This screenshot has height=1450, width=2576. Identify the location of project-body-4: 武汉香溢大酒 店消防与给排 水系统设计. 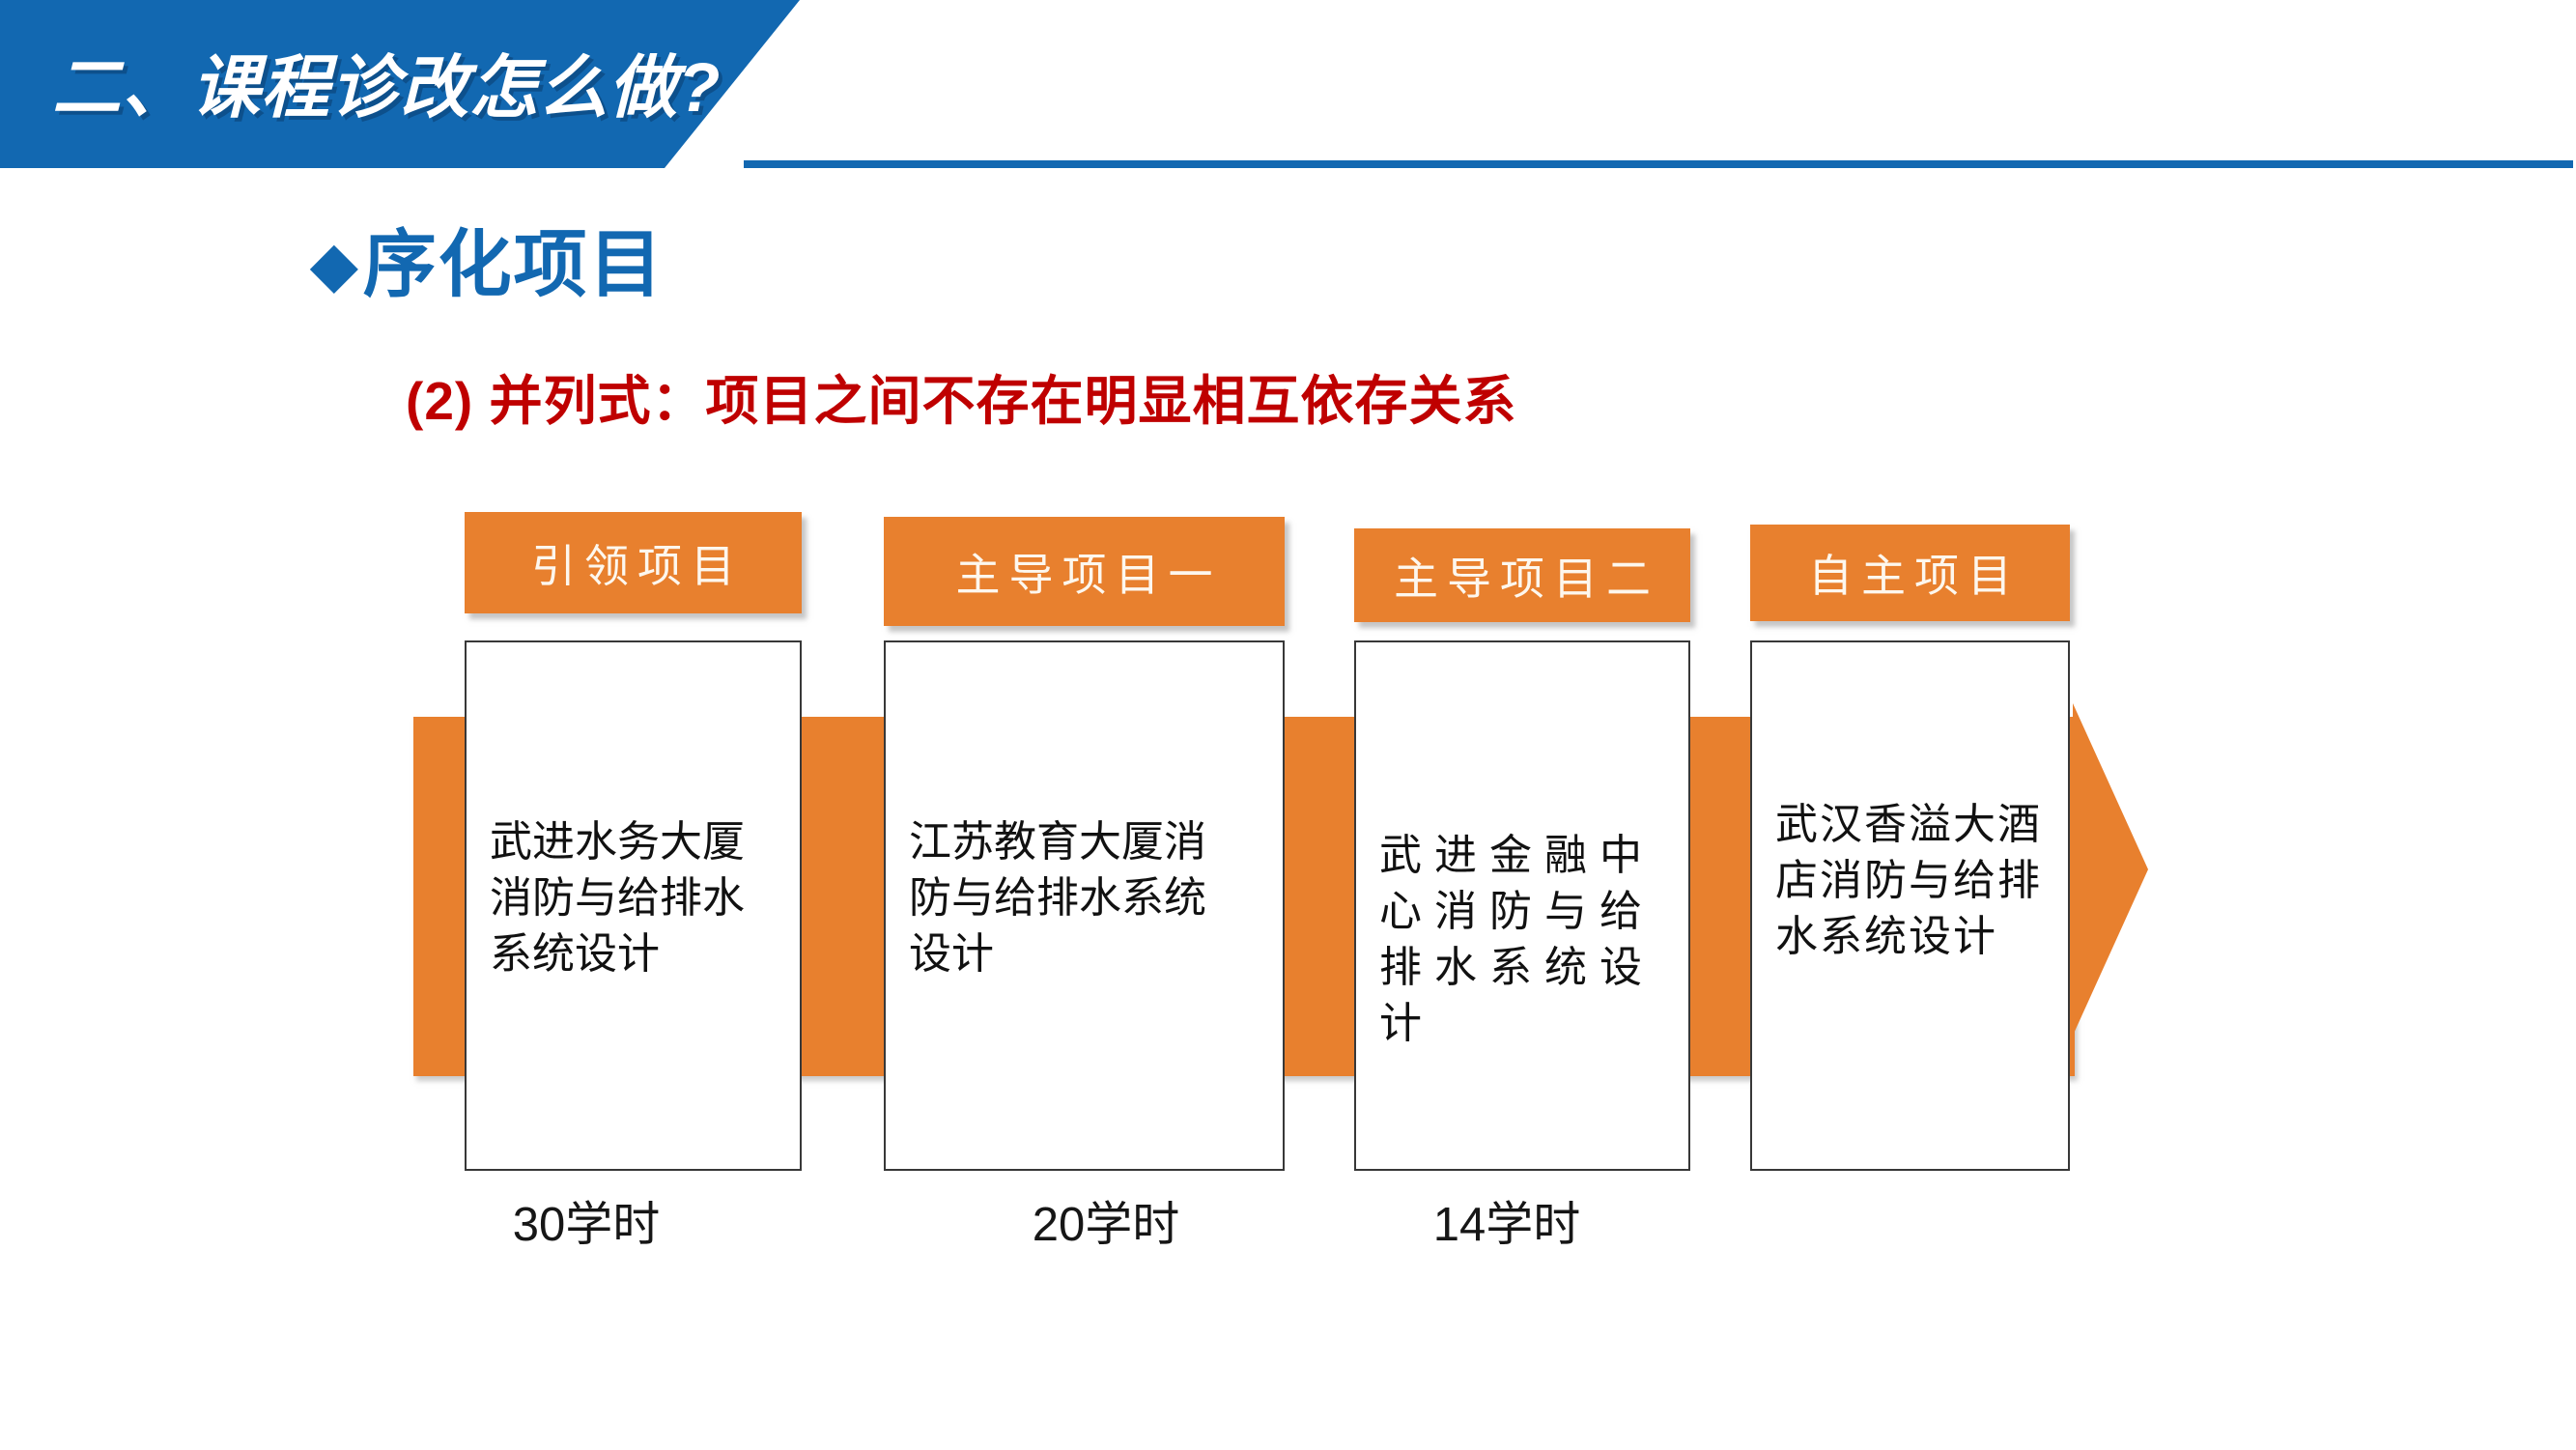
(1908, 881).